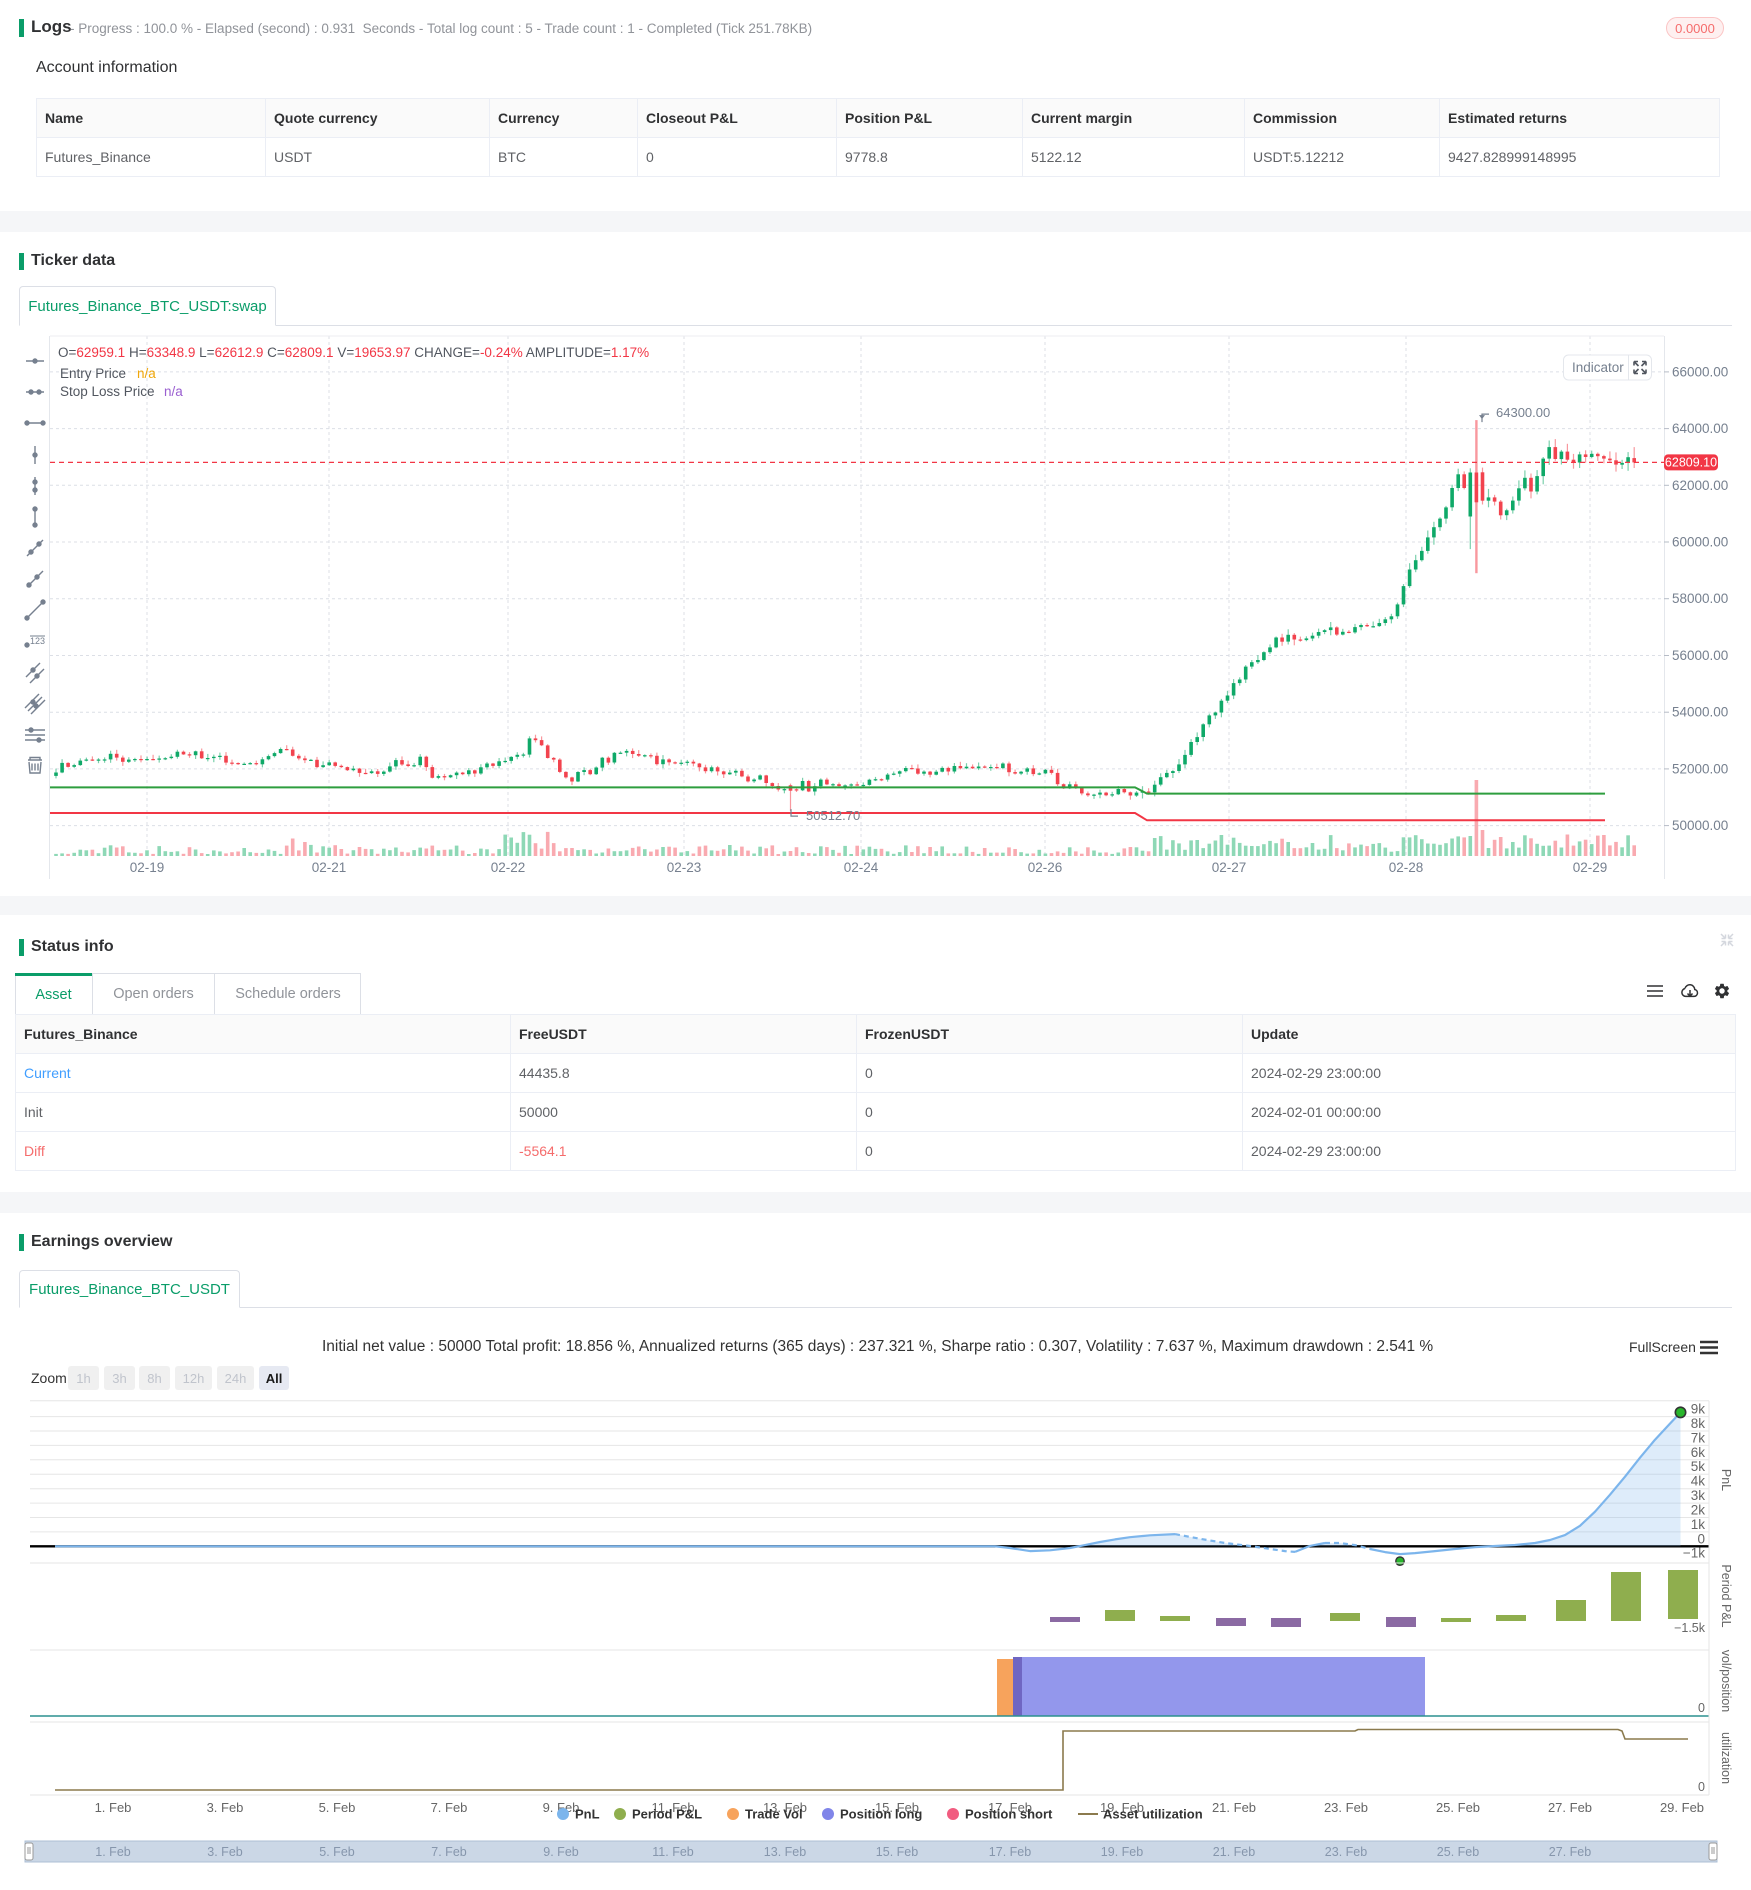  What do you see at coordinates (1700, 655) in the screenshot?
I see `svg-text: 56000.00` at bounding box center [1700, 655].